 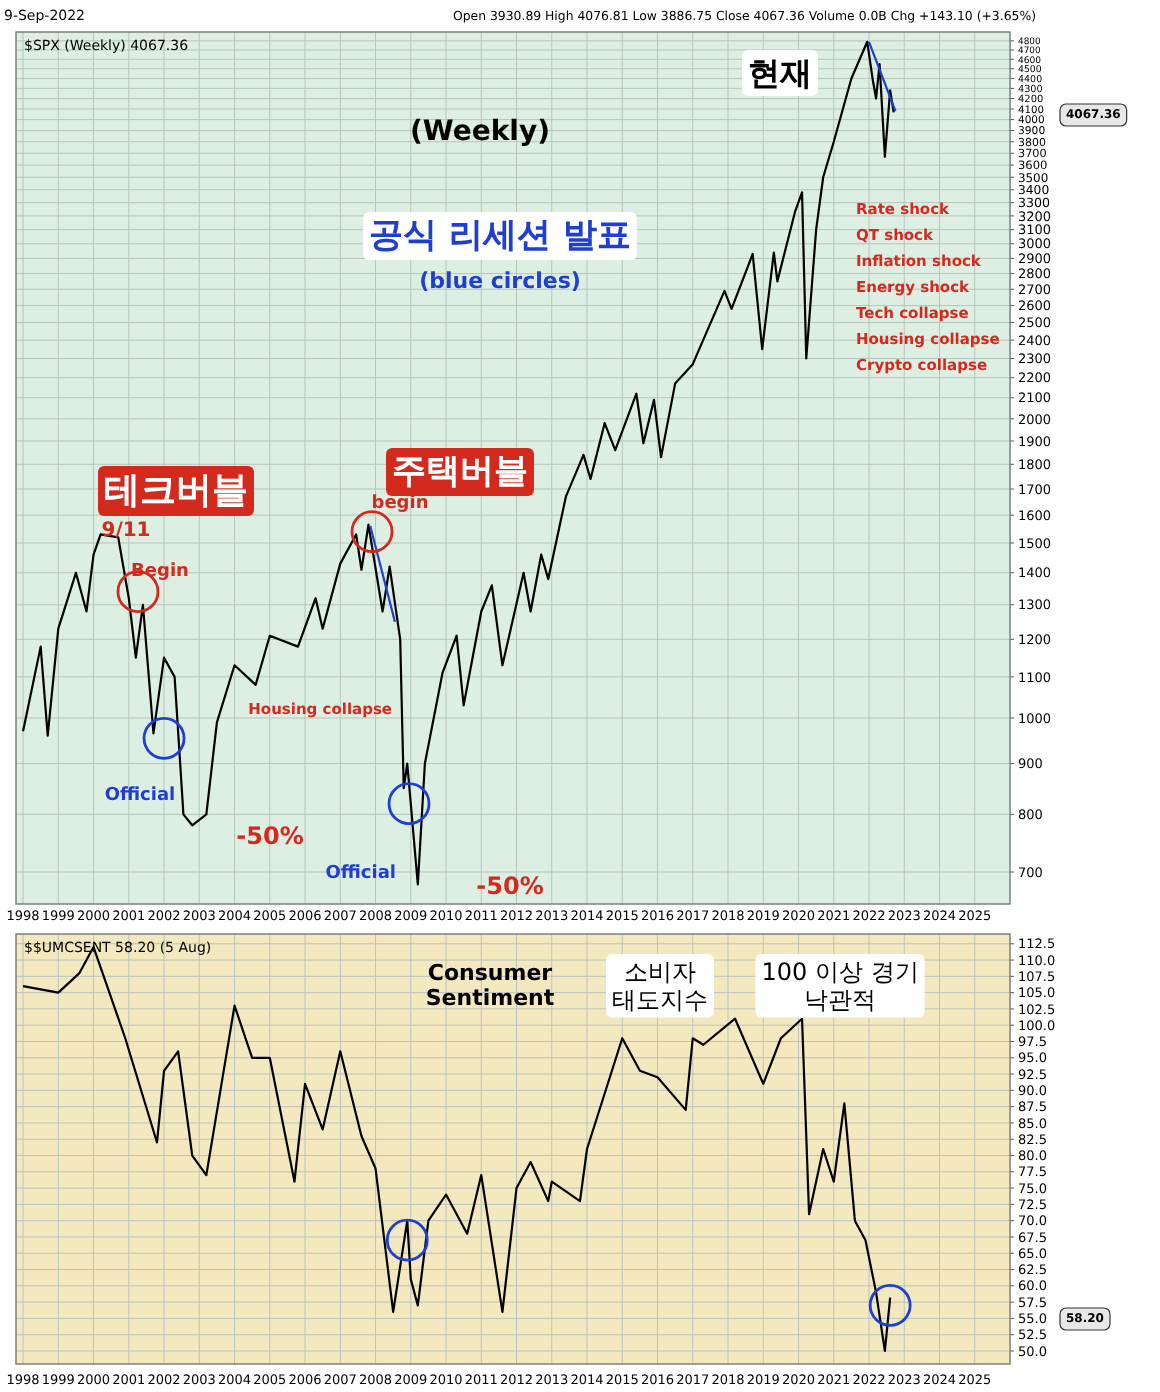 I want to click on annotation: 주택버블, so click(x=460, y=472).